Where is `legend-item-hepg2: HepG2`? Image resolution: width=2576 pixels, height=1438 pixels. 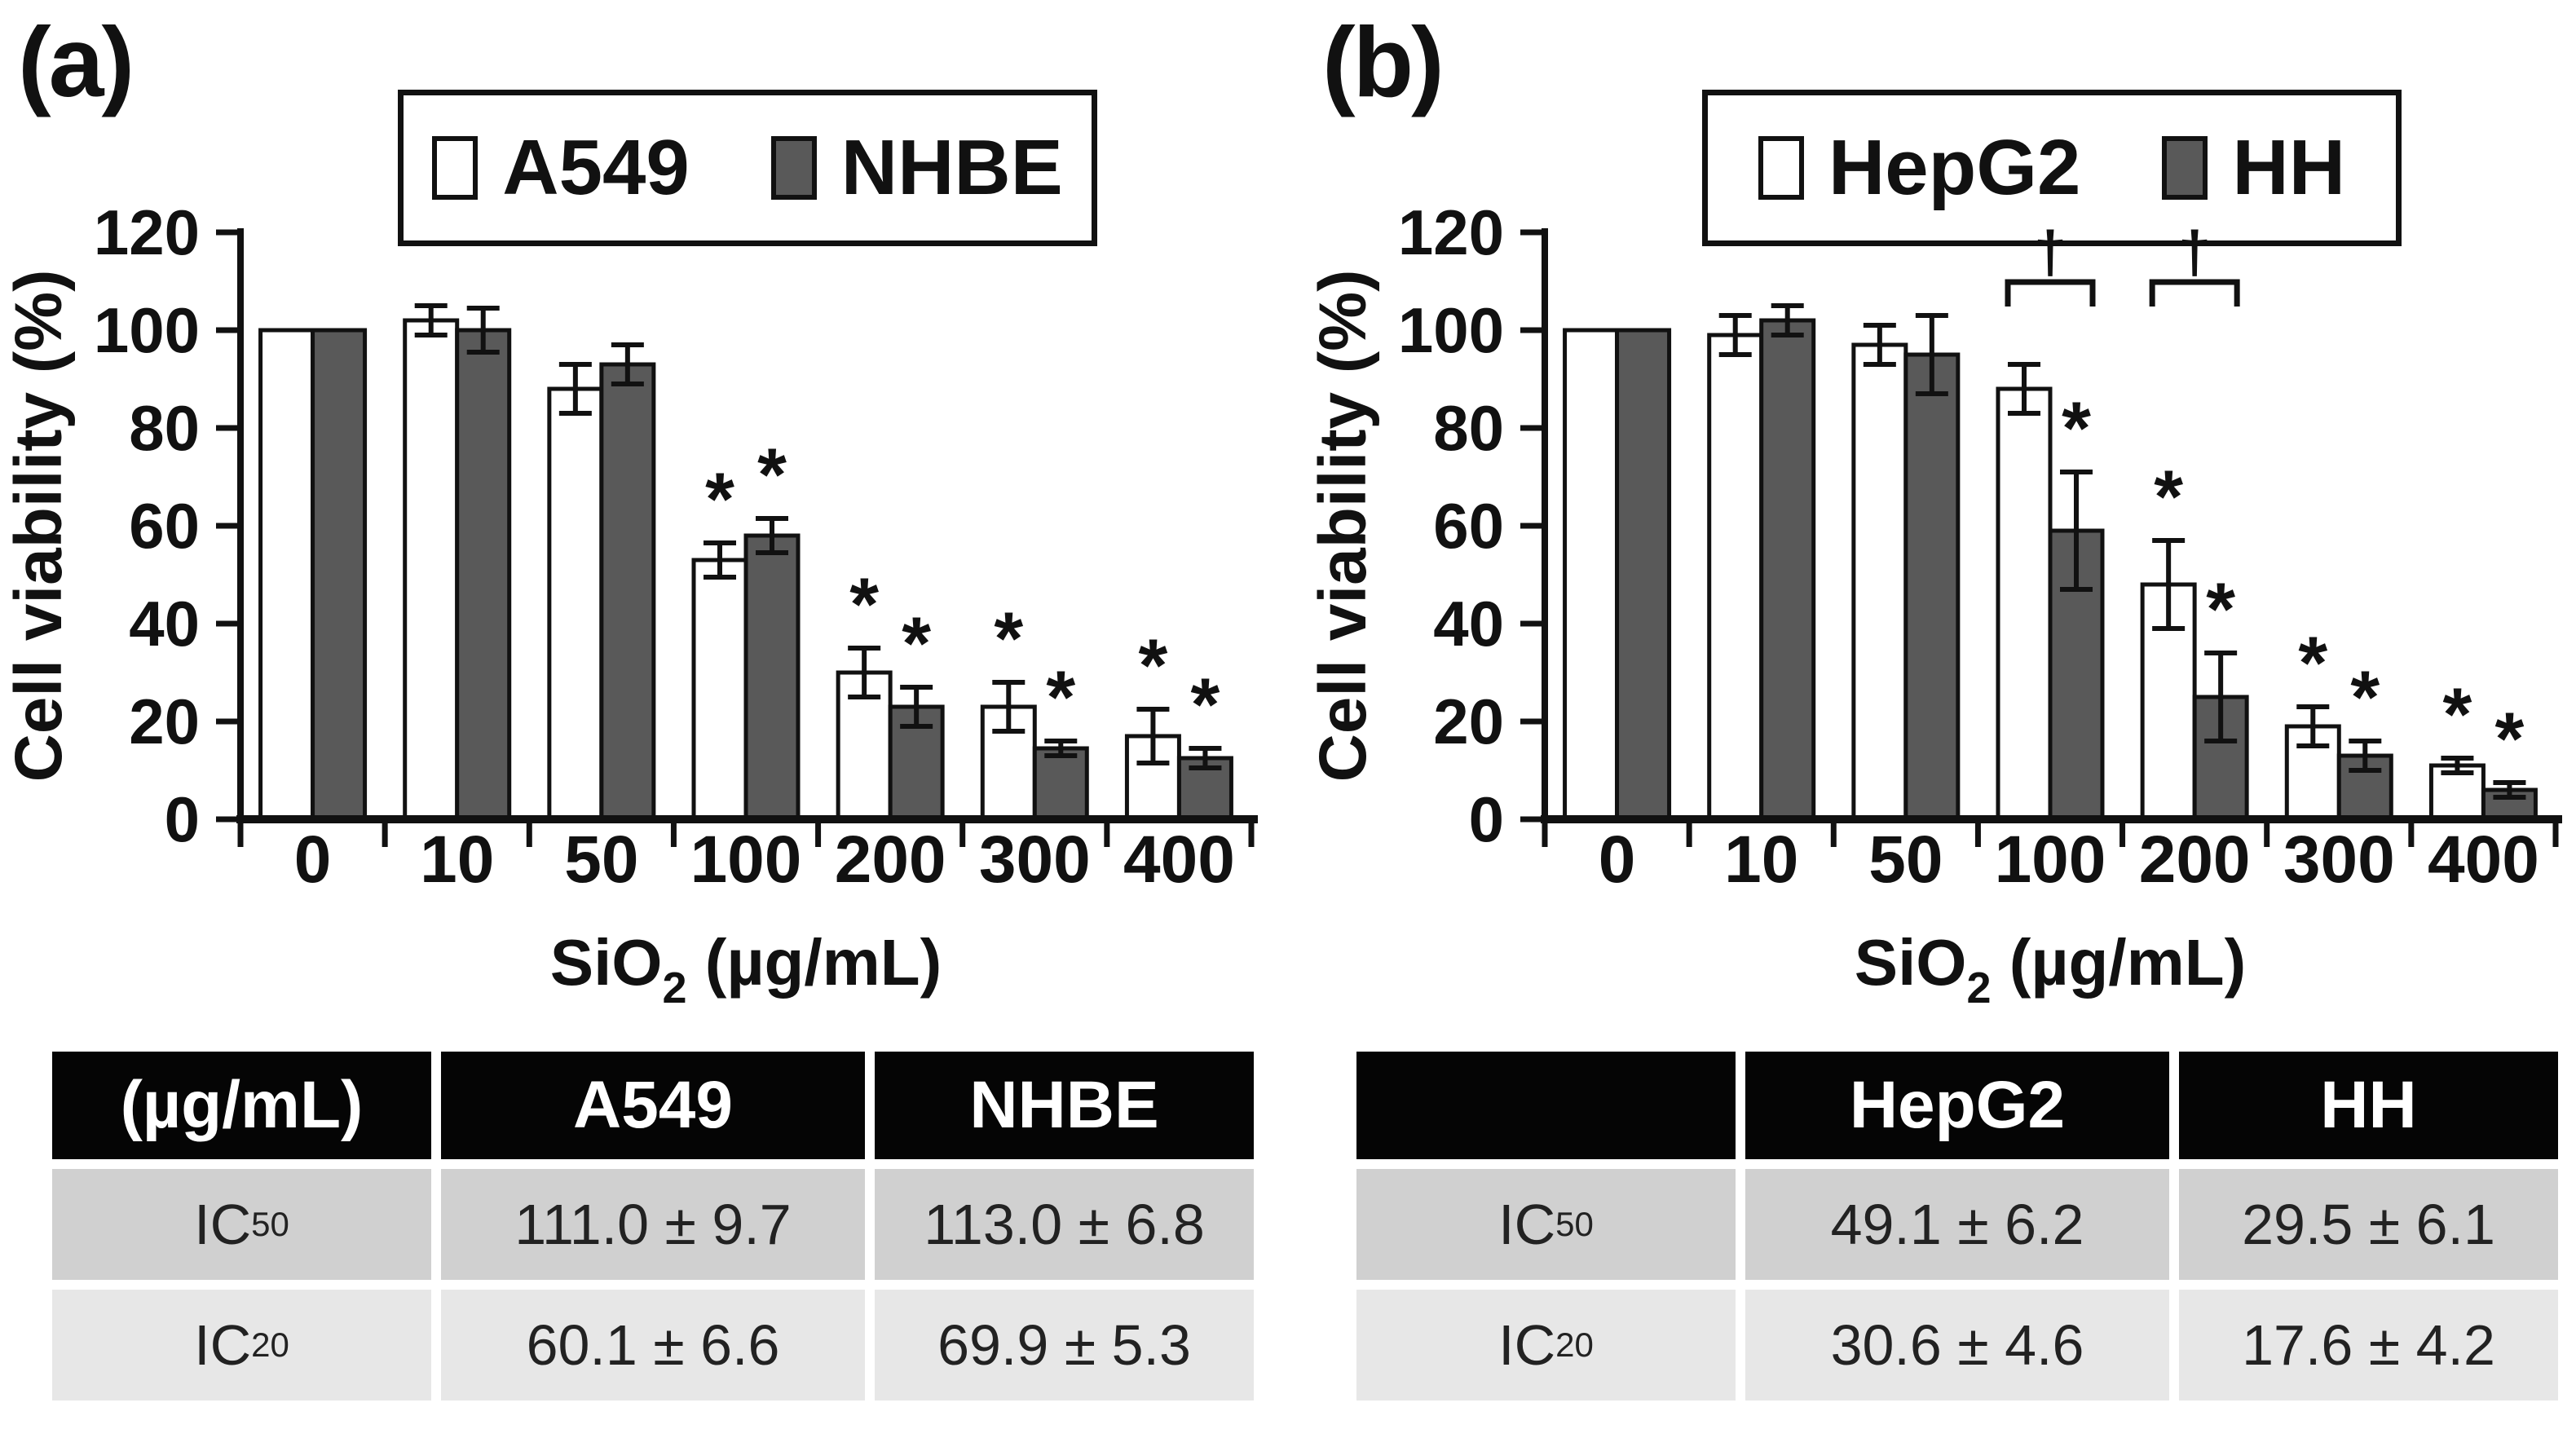 legend-item-hepg2: HepG2 is located at coordinates (1919, 168).